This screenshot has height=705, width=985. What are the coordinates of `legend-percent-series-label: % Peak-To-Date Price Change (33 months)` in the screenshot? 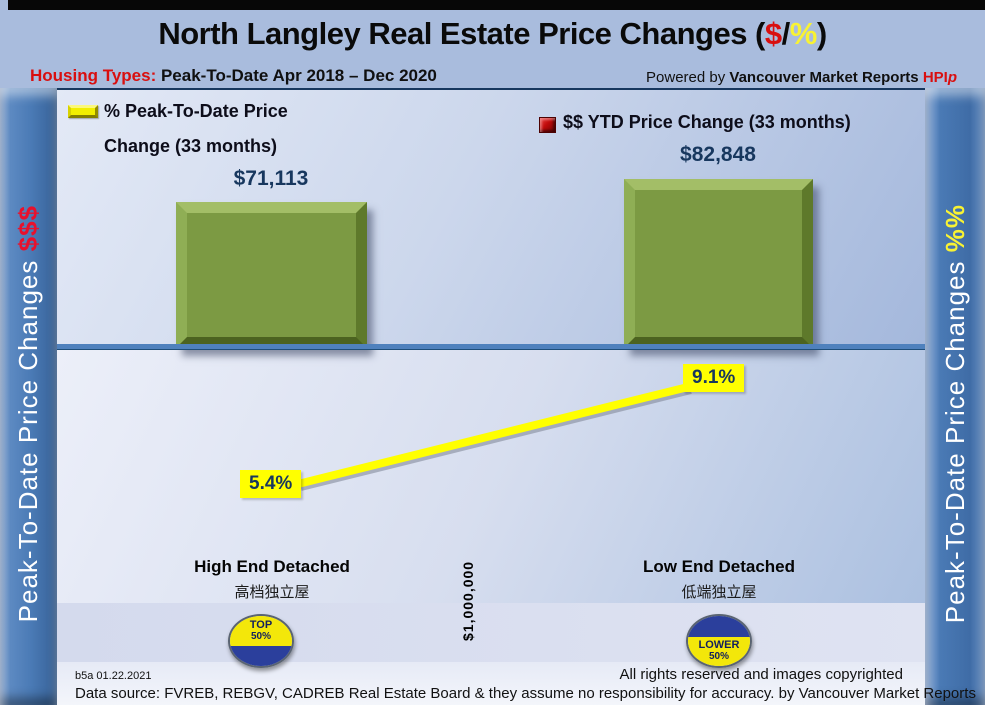 It's located at (196, 129).